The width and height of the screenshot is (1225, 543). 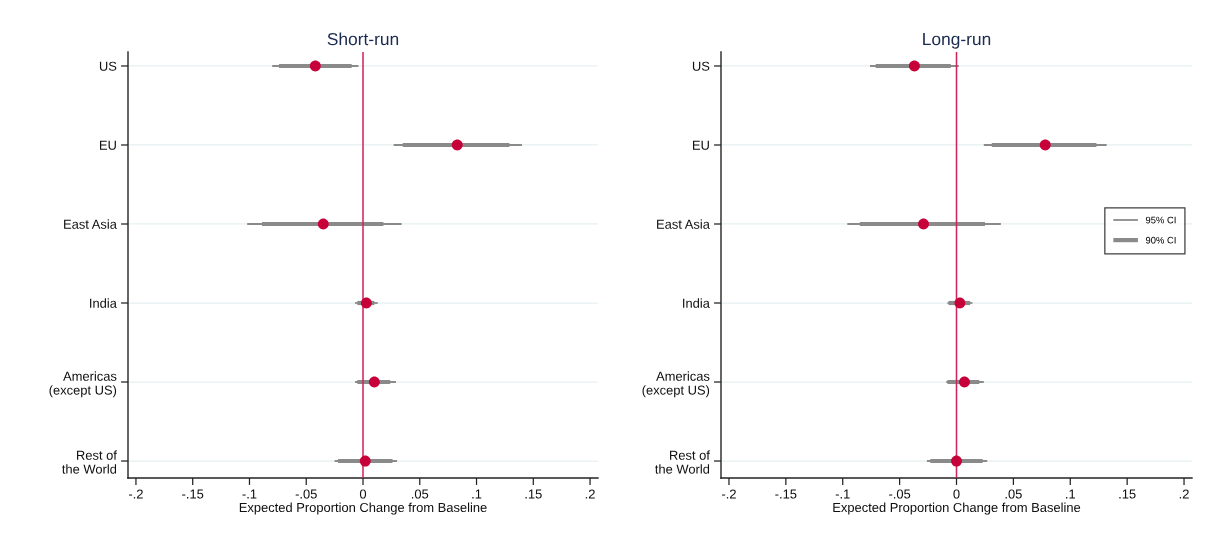 I want to click on chart-title: Long-run, so click(x=957, y=41).